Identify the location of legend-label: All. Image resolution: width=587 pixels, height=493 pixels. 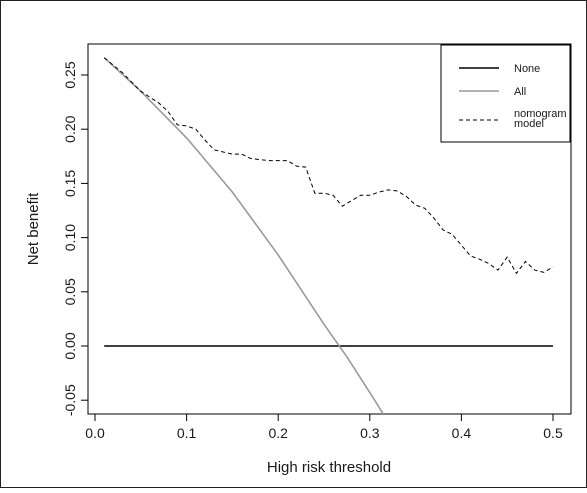
(520, 92).